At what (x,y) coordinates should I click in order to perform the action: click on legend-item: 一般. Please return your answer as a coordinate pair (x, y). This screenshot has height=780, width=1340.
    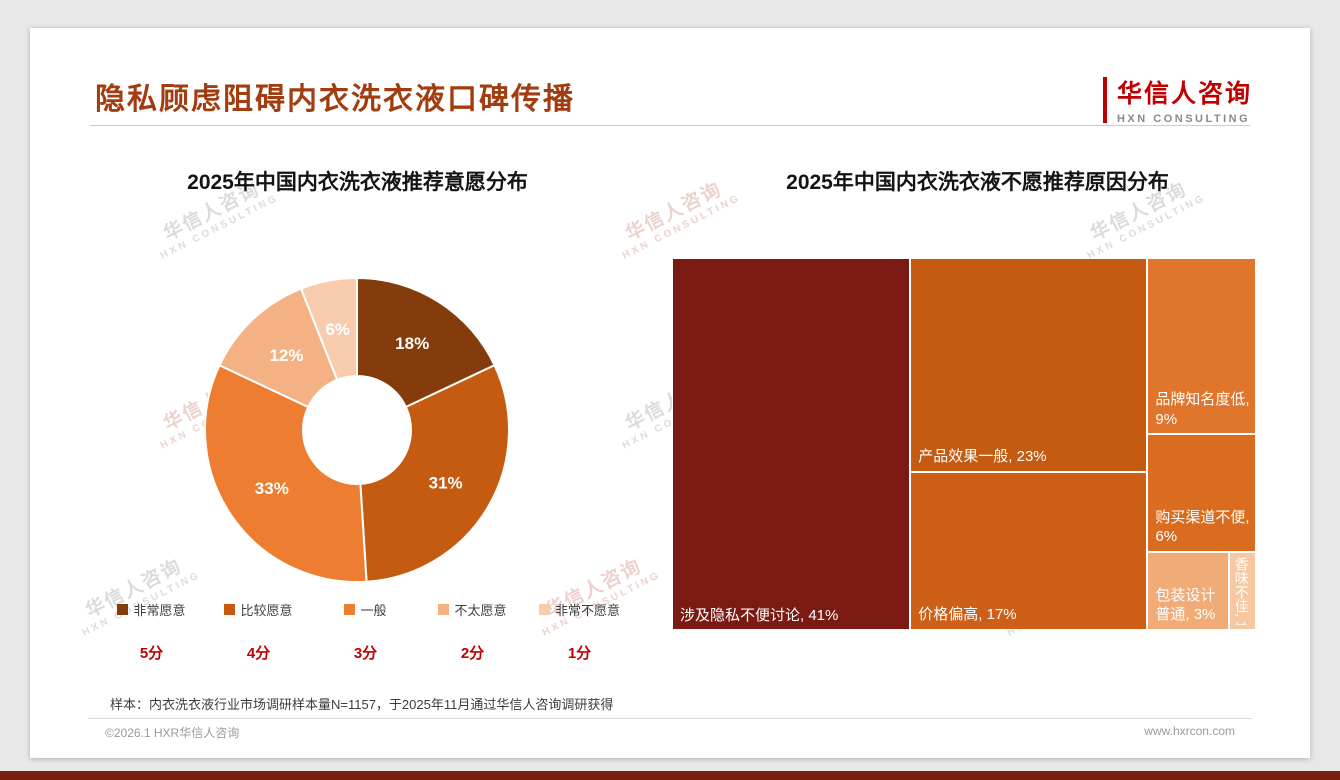
    Looking at the image, I should click on (365, 609).